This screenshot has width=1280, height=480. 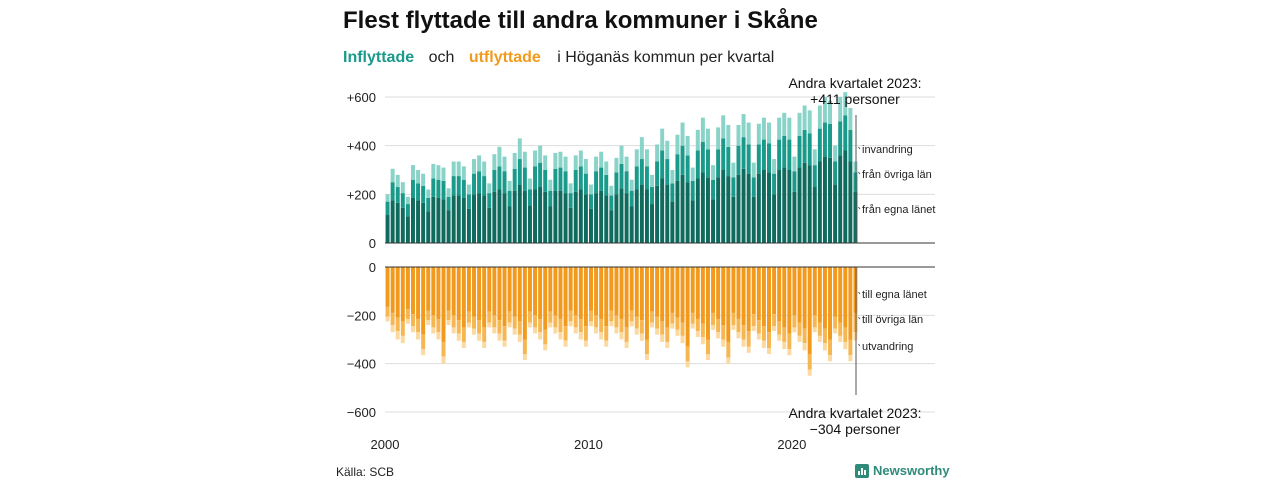 What do you see at coordinates (372, 243) in the screenshot?
I see `y-tick-label: 0` at bounding box center [372, 243].